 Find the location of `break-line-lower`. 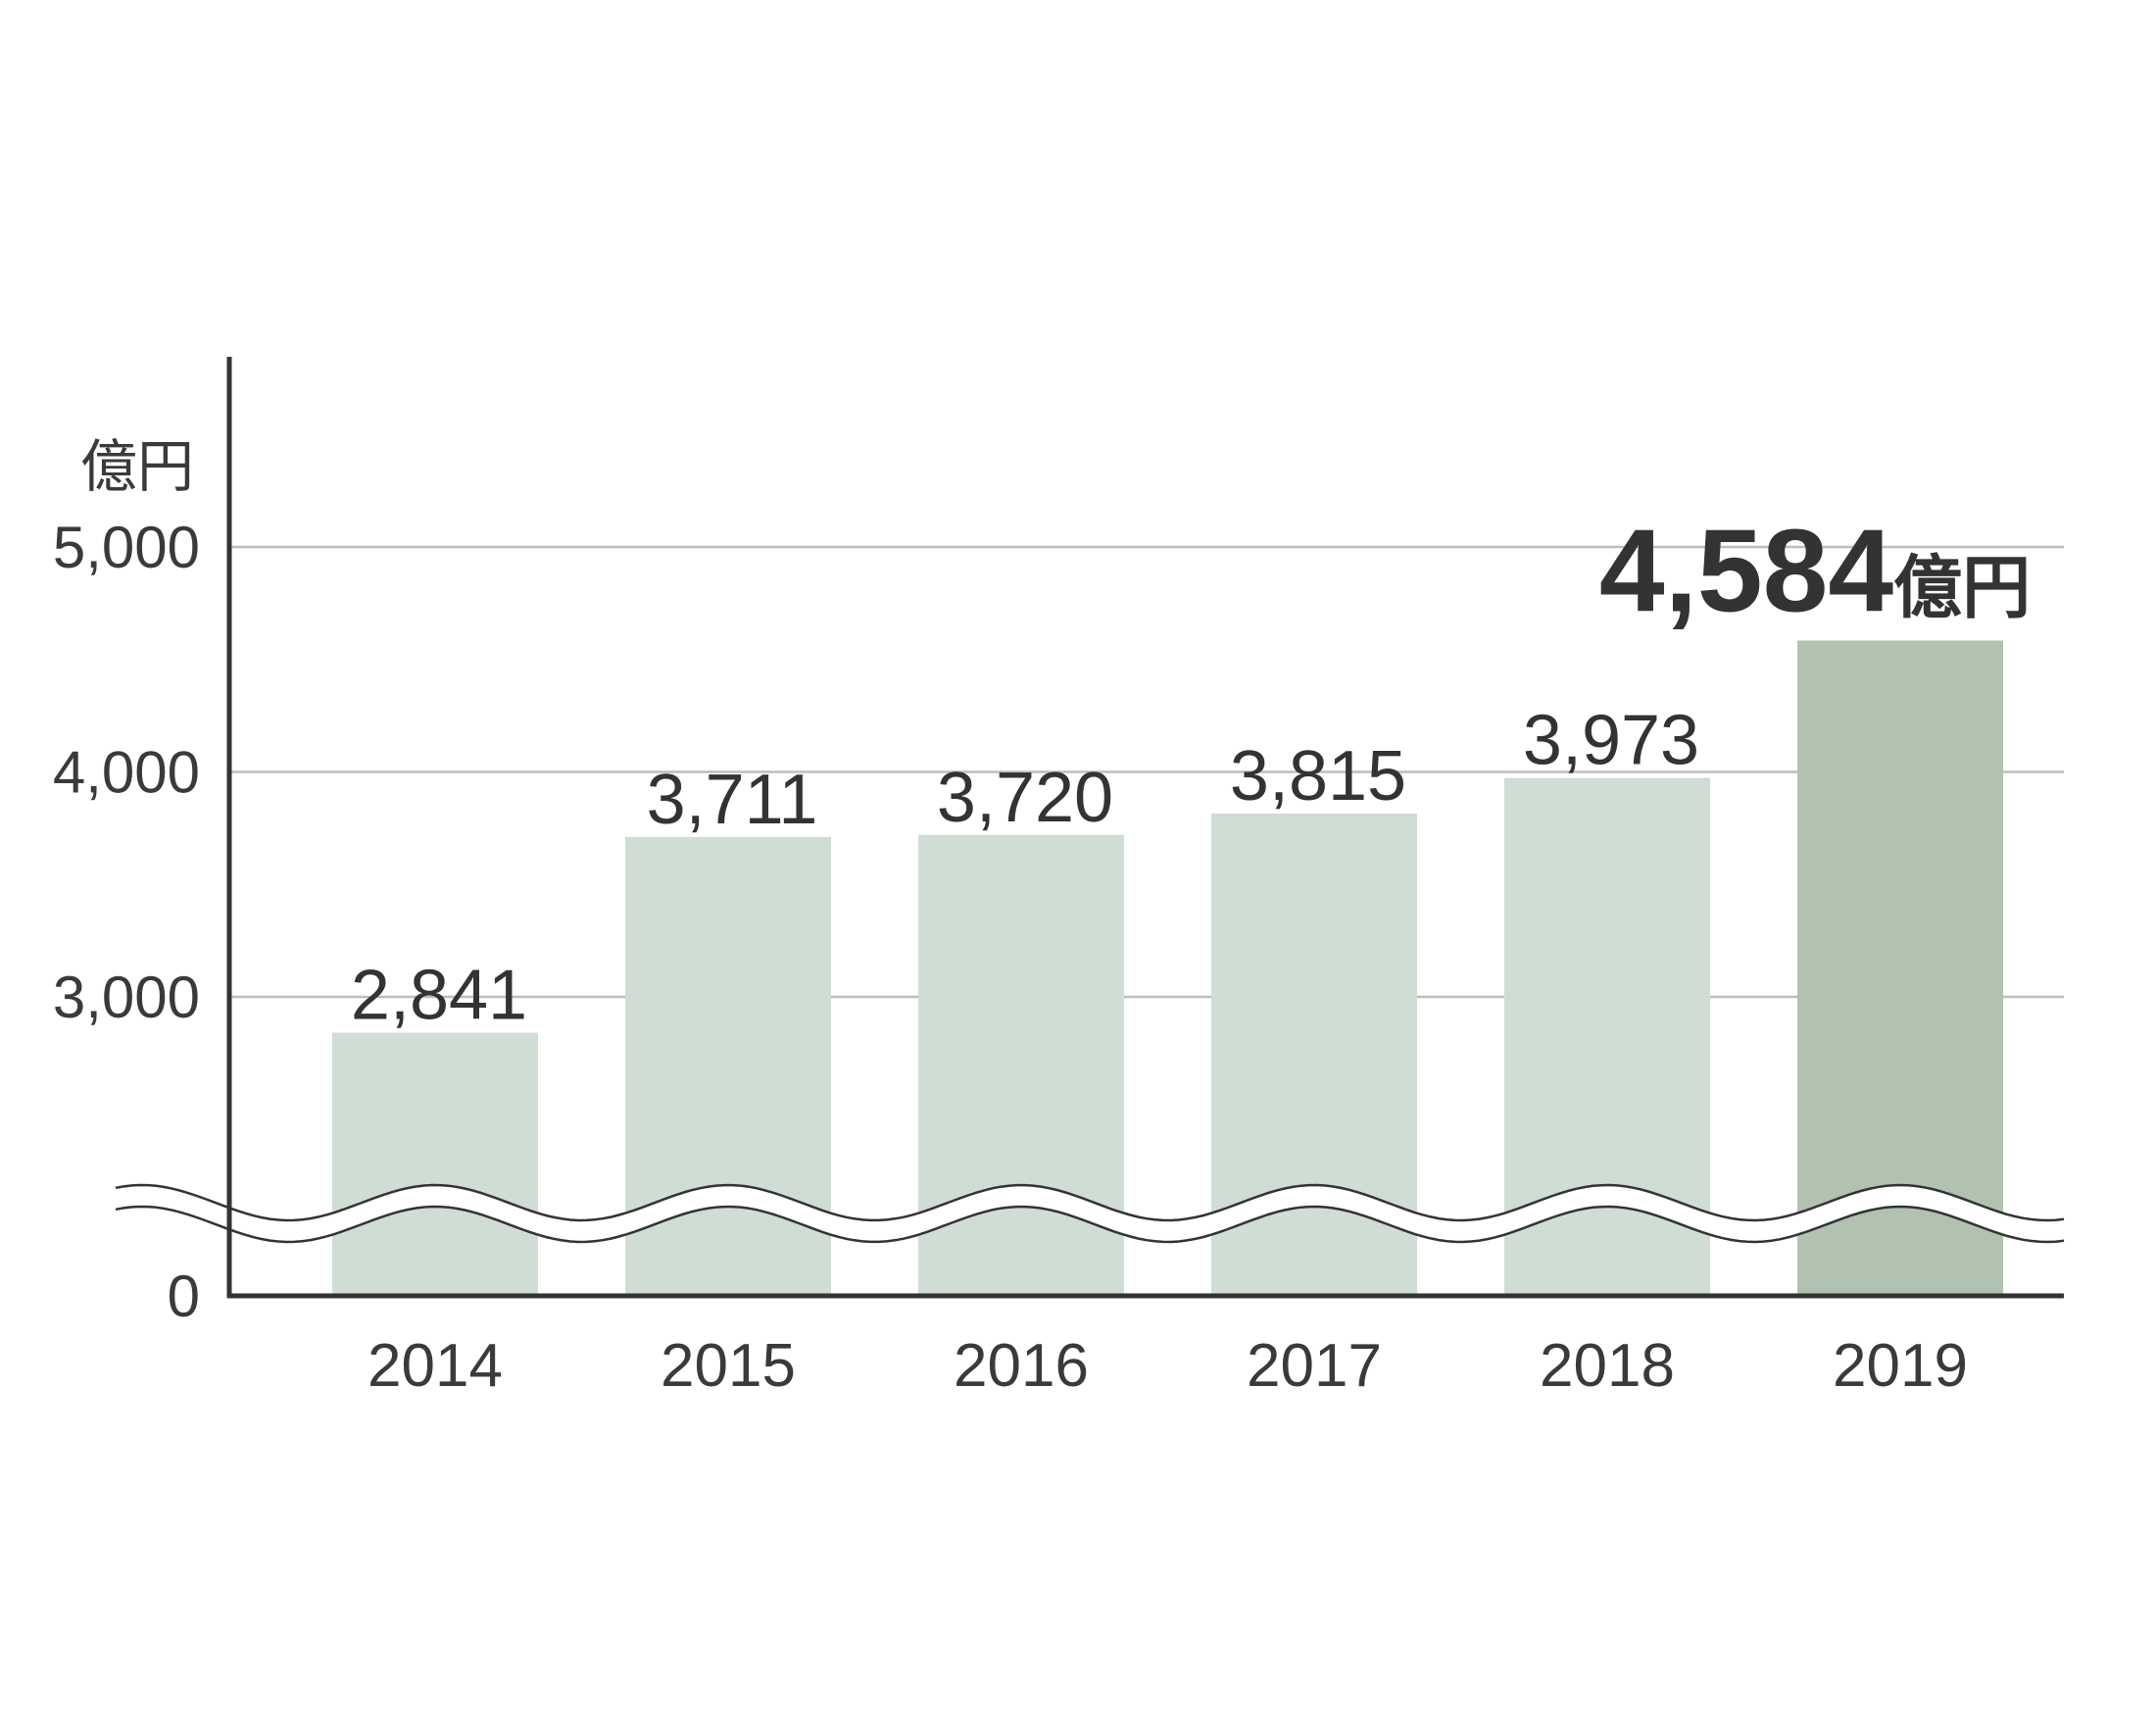

break-line-lower is located at coordinates (1090, 1224).